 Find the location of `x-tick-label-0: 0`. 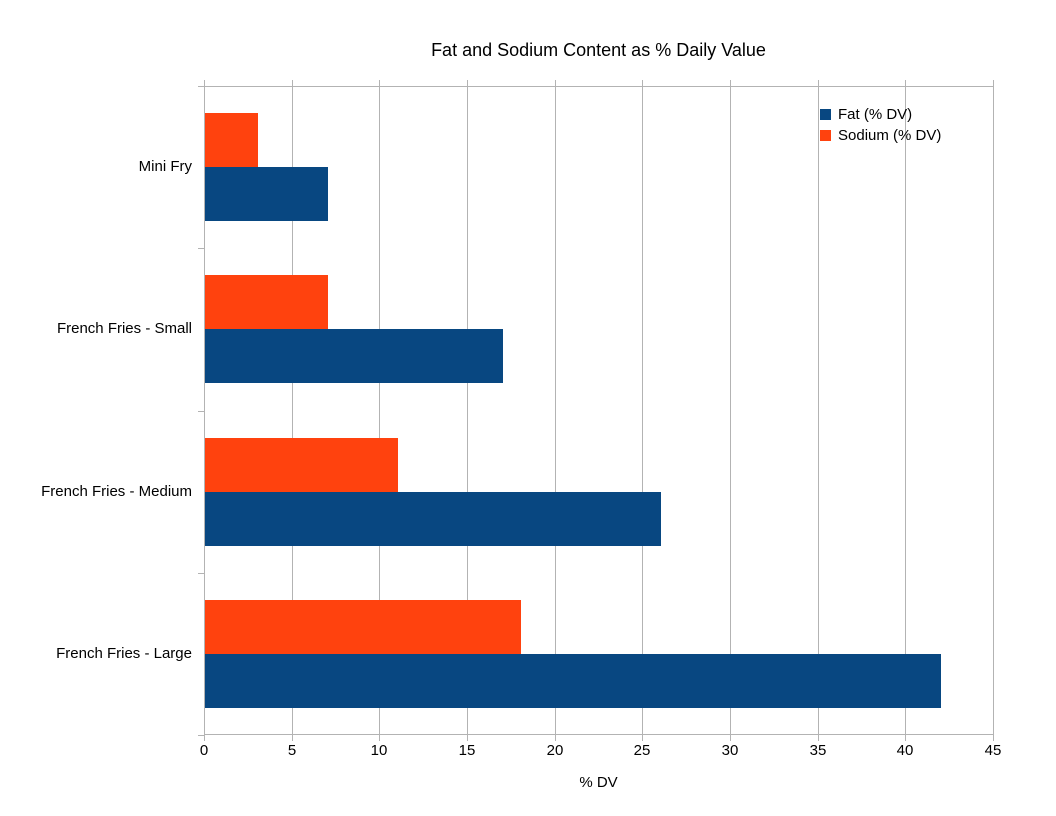

x-tick-label-0: 0 is located at coordinates (204, 750).